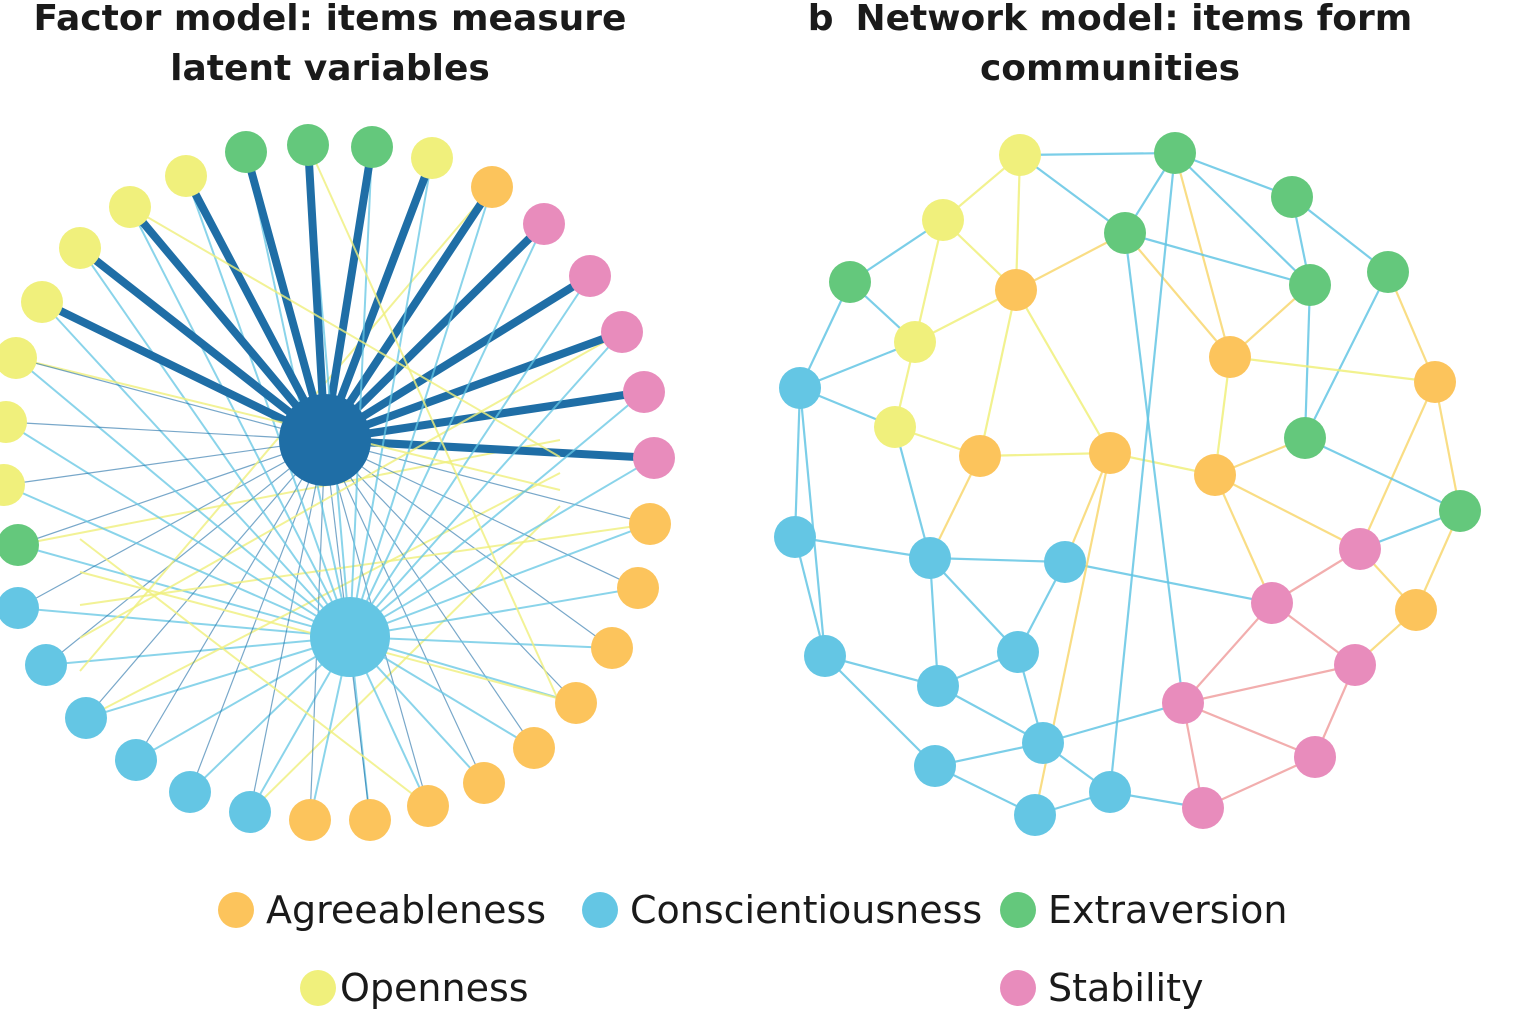  What do you see at coordinates (382, 910) in the screenshot?
I see `legend-item-agreeableness: Agreeableness` at bounding box center [382, 910].